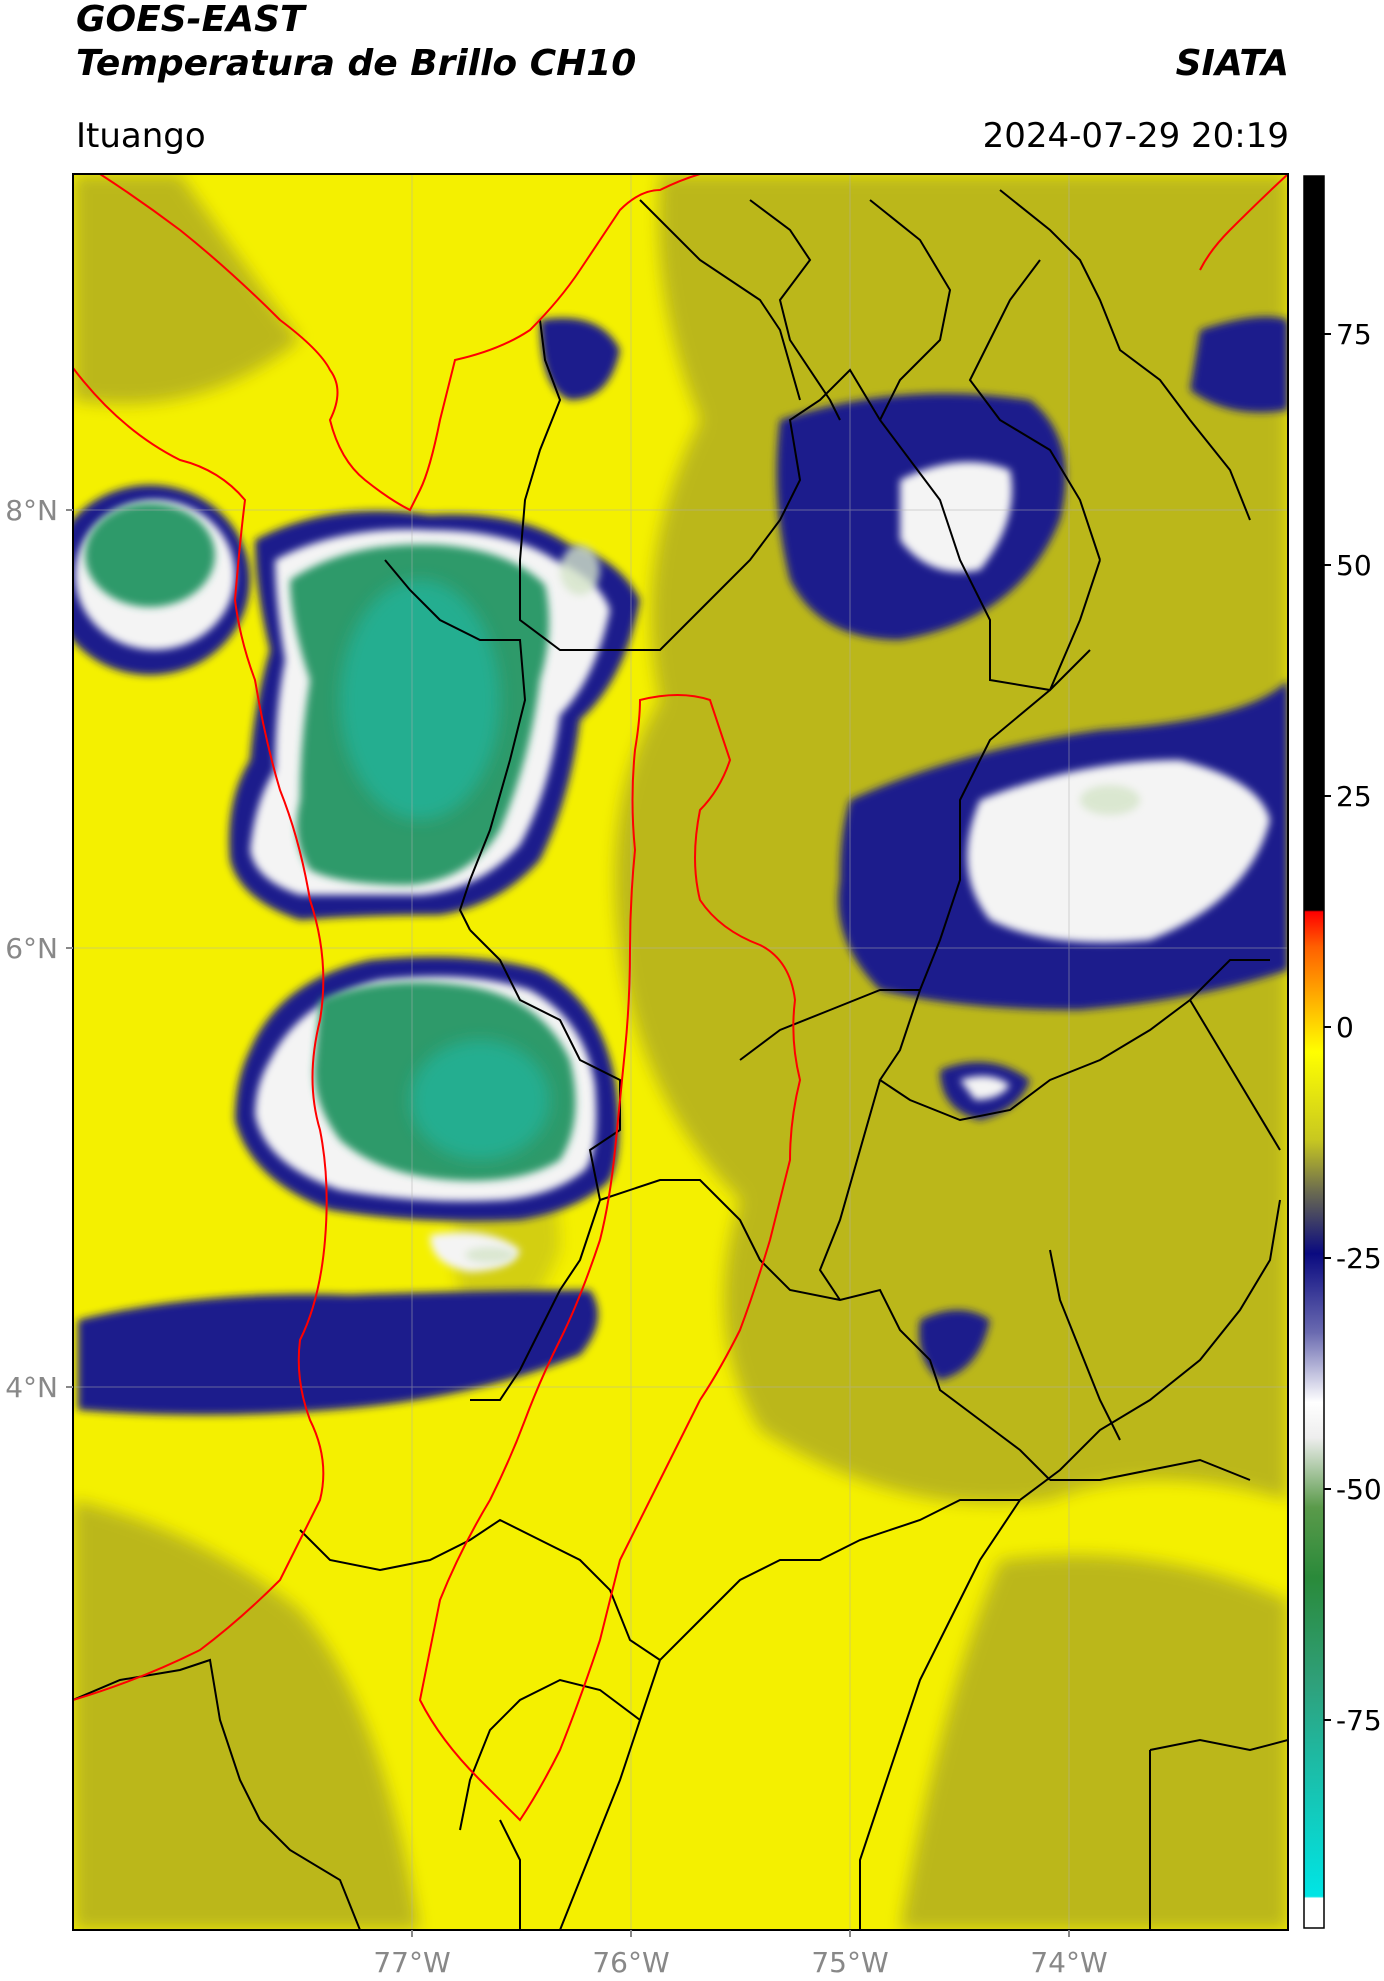 The image size is (1384, 1981). I want to click on satellite-name: GOES-EAST, so click(190, 20).